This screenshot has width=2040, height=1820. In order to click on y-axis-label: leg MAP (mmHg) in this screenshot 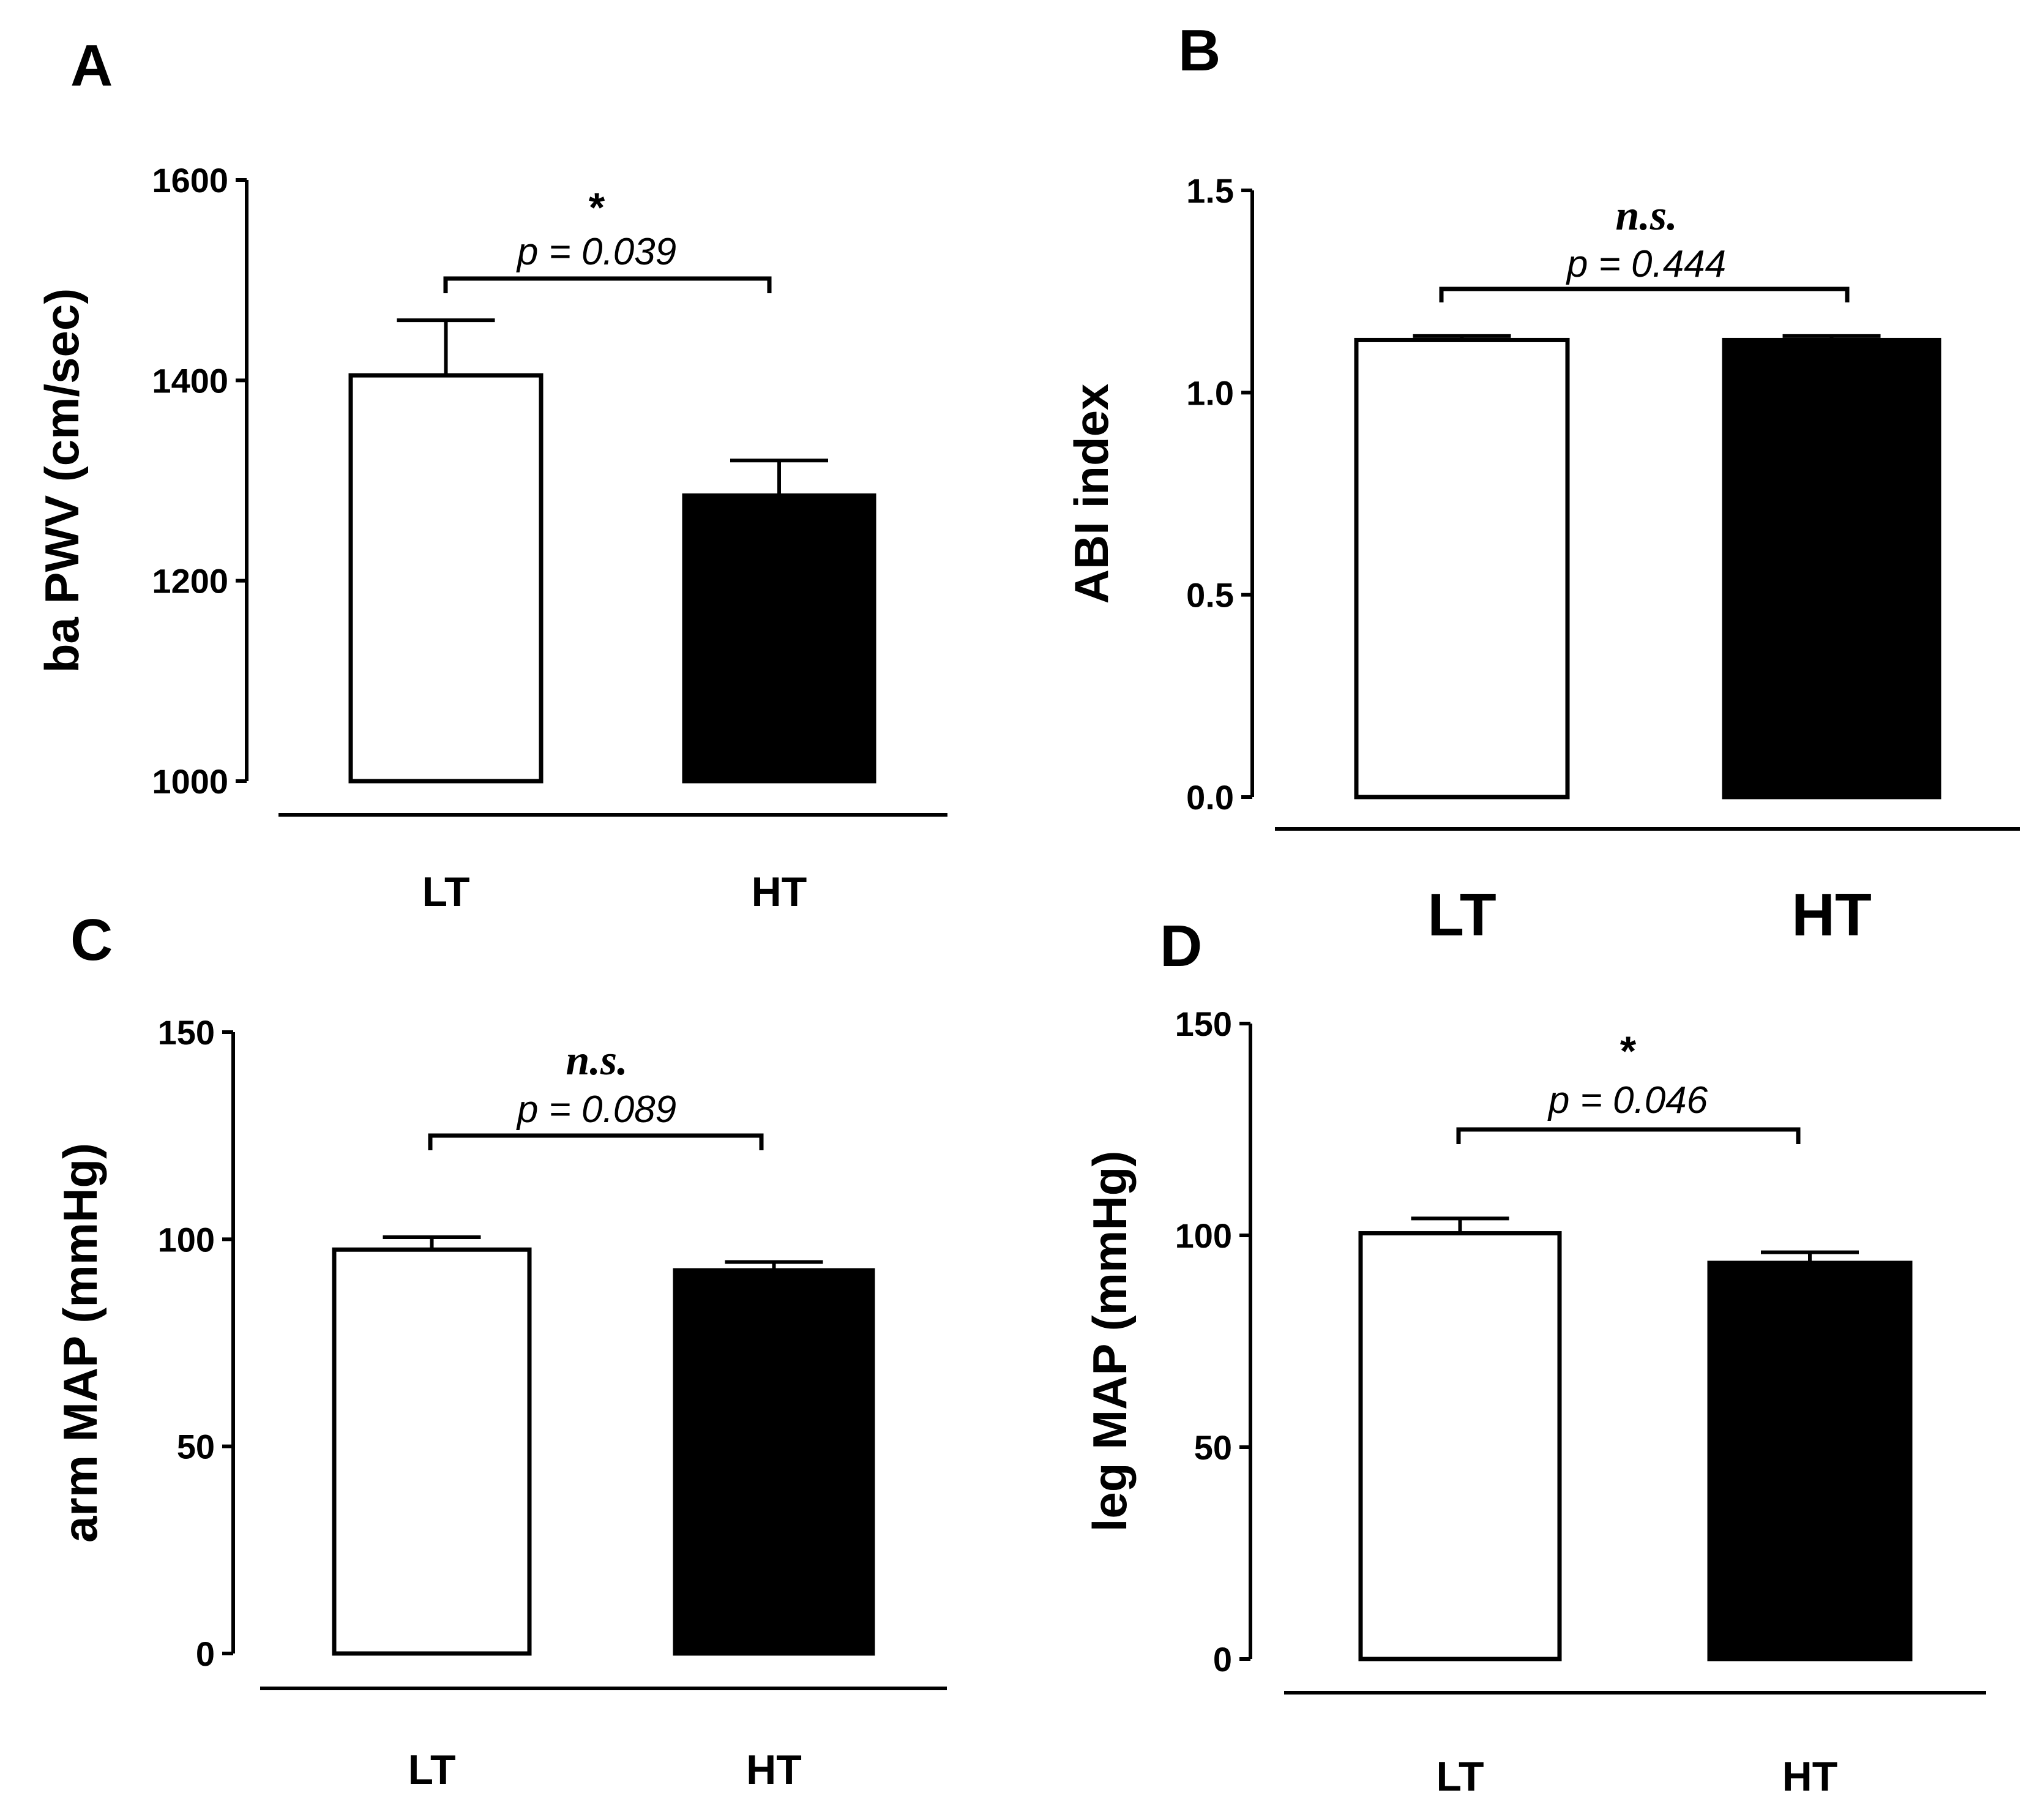, I will do `click(1110, 1341)`.